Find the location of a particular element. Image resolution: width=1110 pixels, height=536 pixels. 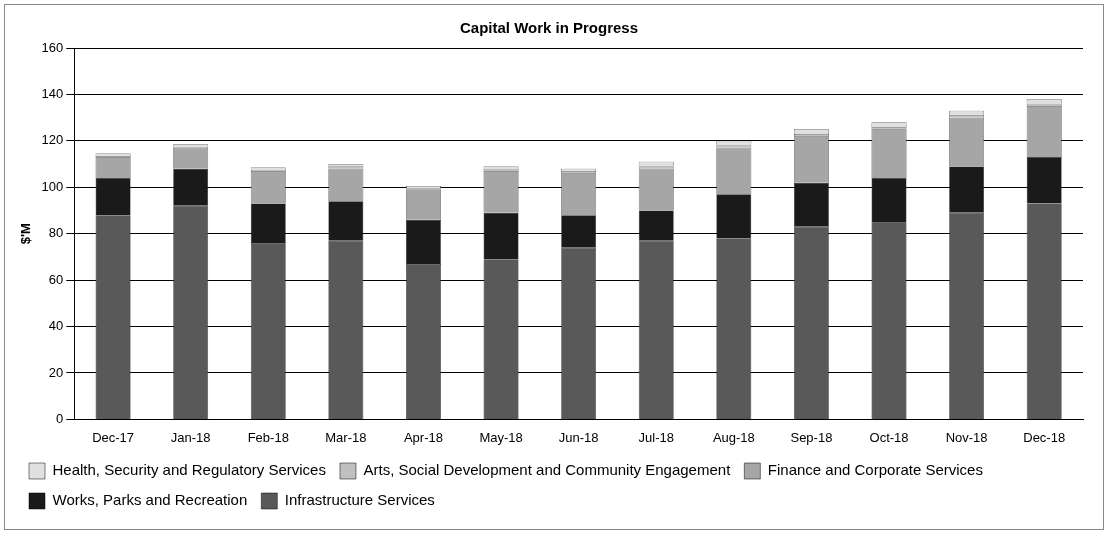

x-tick-label: Jun-18 is located at coordinates (578, 437).